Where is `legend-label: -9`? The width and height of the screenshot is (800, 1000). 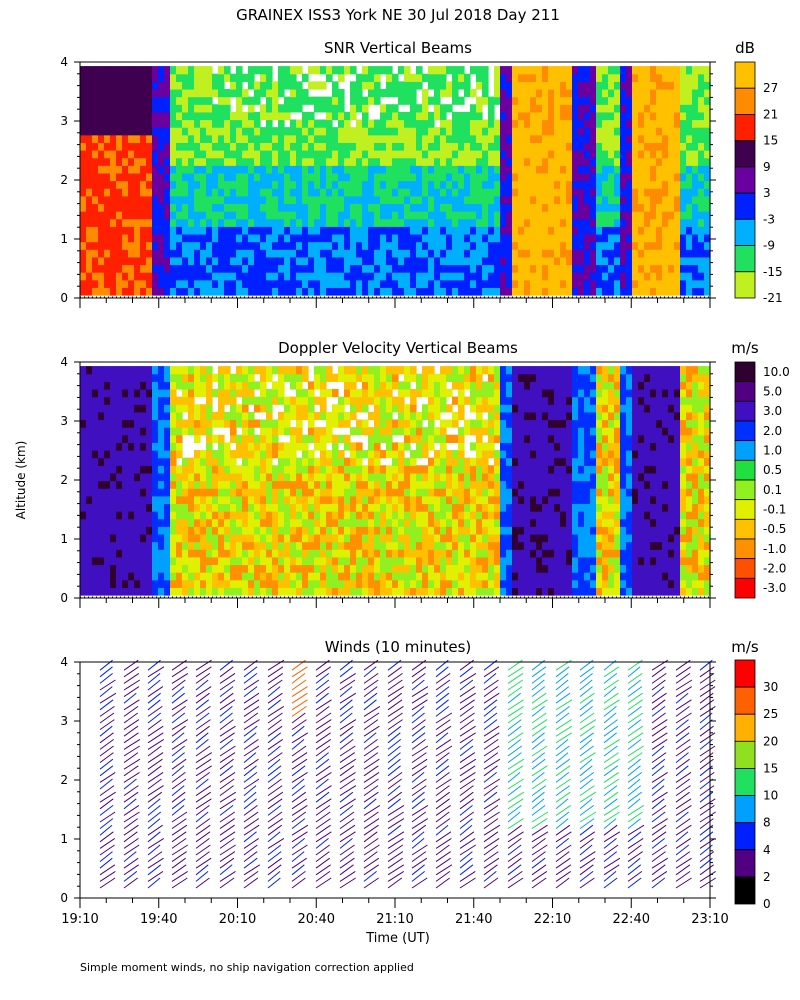
legend-label: -9 is located at coordinates (769, 246).